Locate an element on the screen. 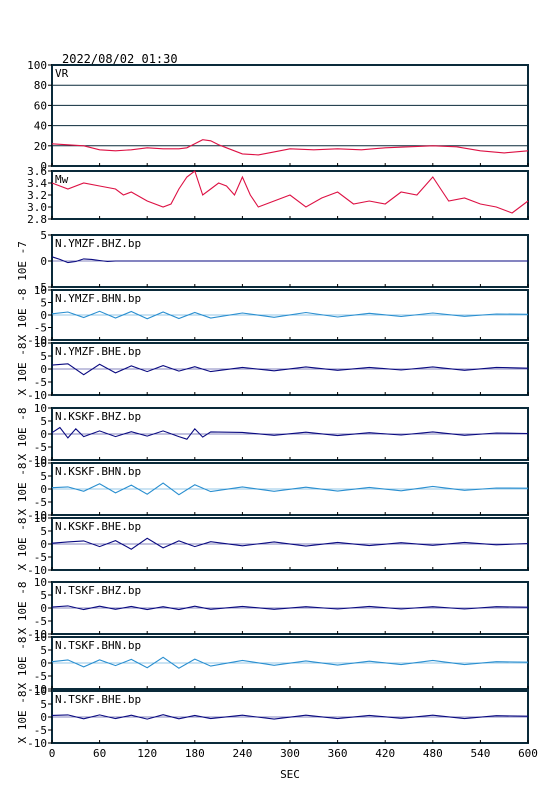 The height and width of the screenshot is (786, 554). x-tick-label: 120 is located at coordinates (147, 753).